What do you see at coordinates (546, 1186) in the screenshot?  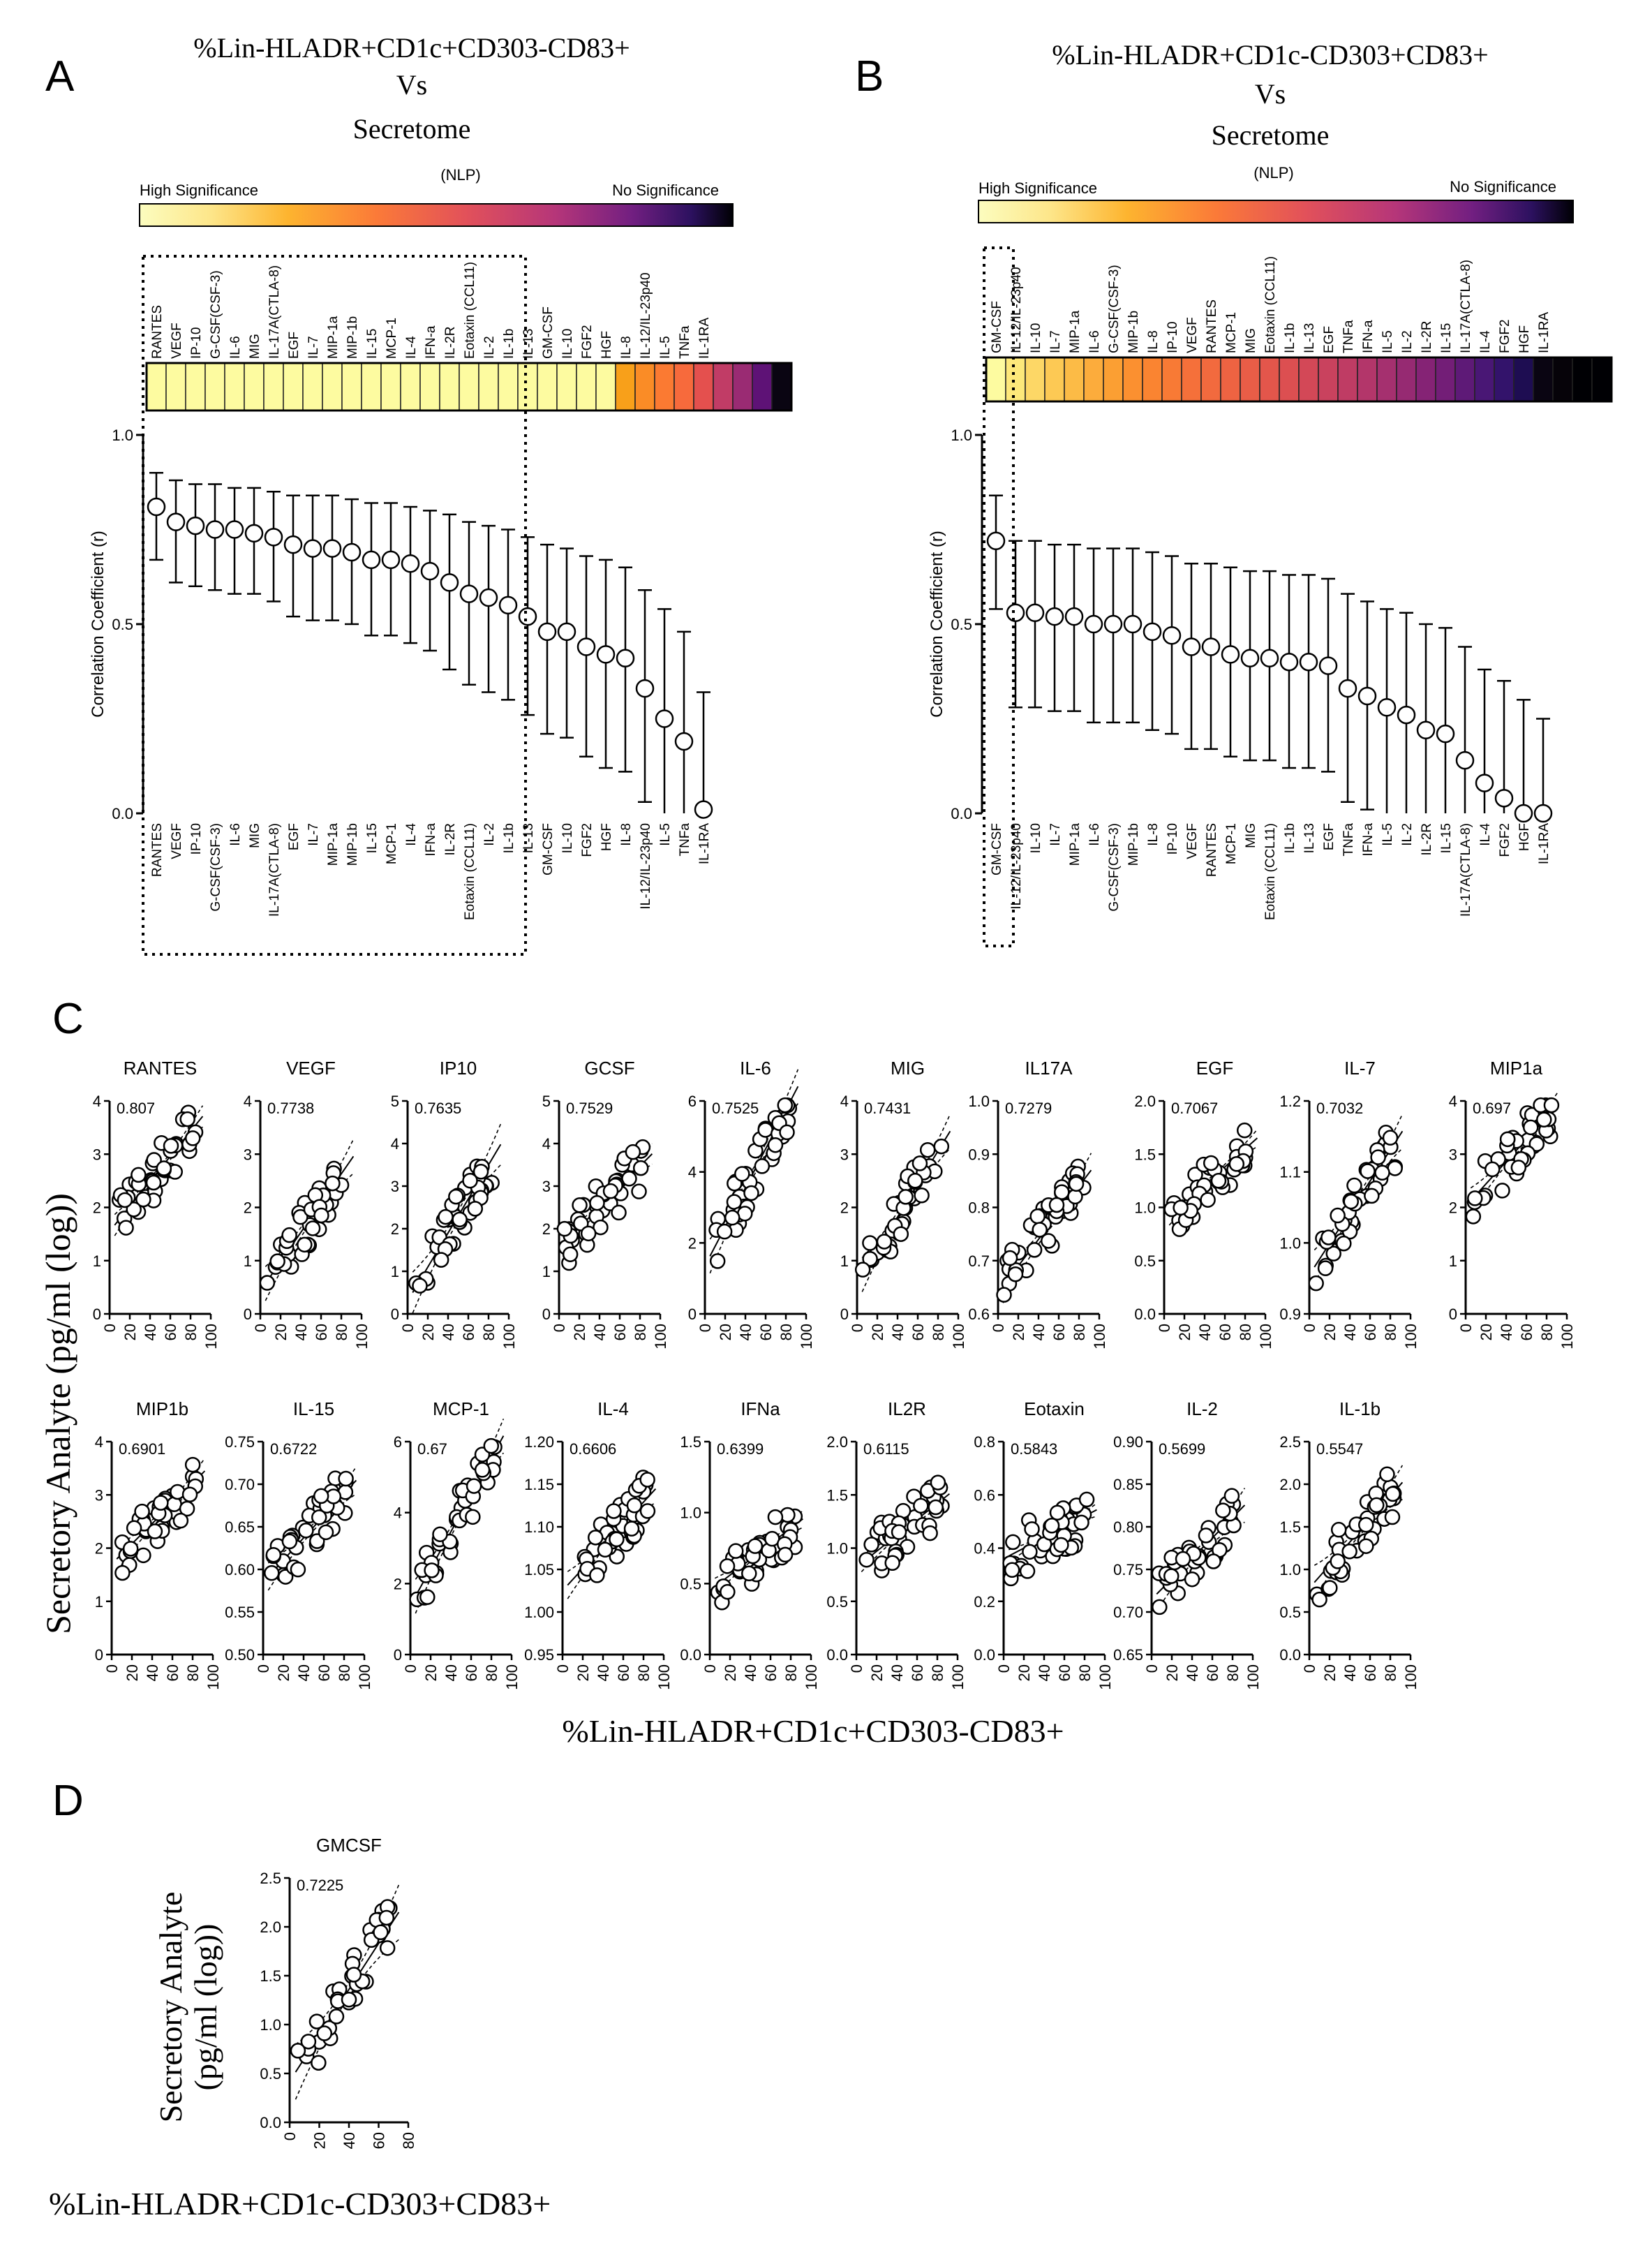 I see `y-tick-label: 3` at bounding box center [546, 1186].